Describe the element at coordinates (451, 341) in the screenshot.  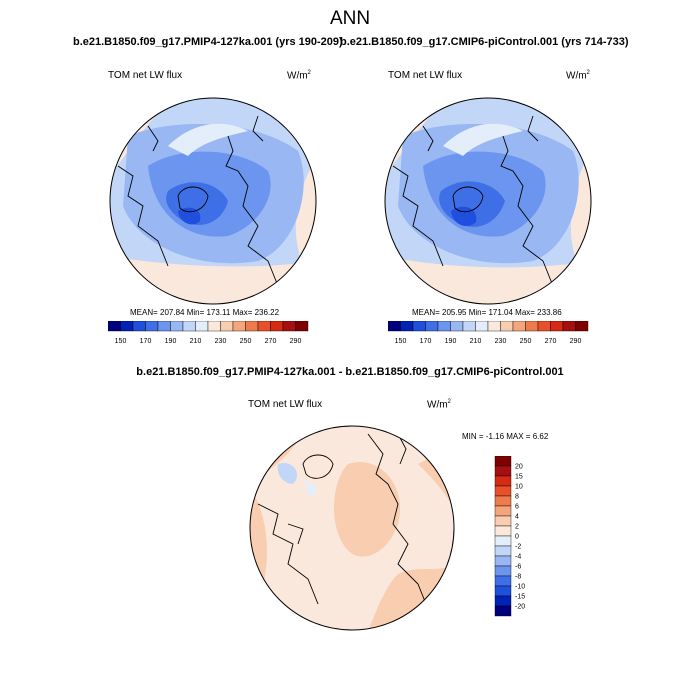
I see `panel2-colorbar-label: 190` at that location.